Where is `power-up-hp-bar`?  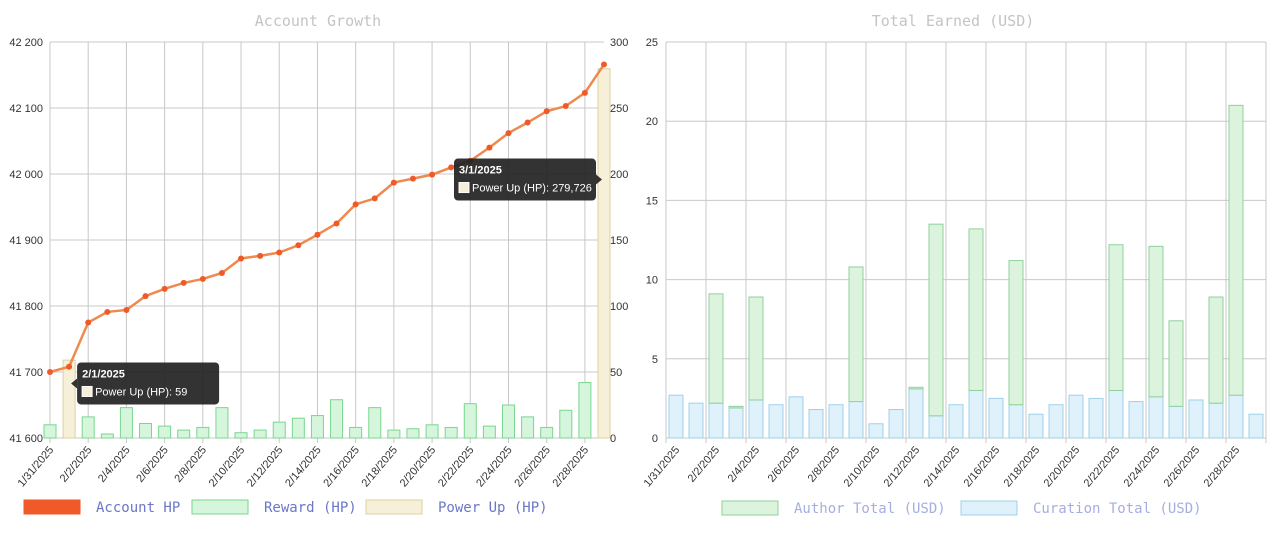 power-up-hp-bar is located at coordinates (69, 399).